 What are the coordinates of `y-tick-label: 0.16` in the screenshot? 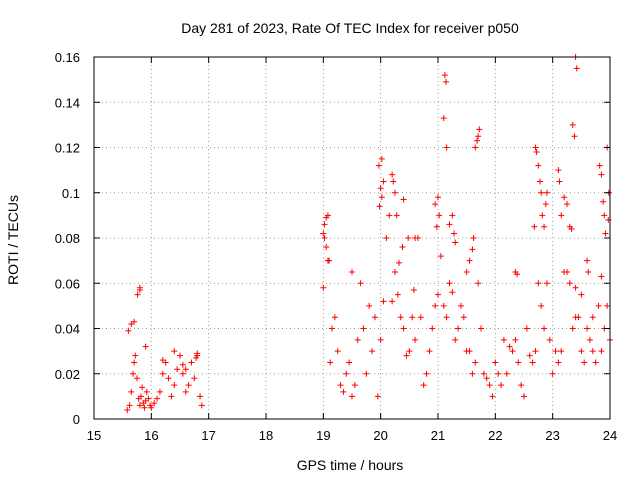 It's located at (67, 57).